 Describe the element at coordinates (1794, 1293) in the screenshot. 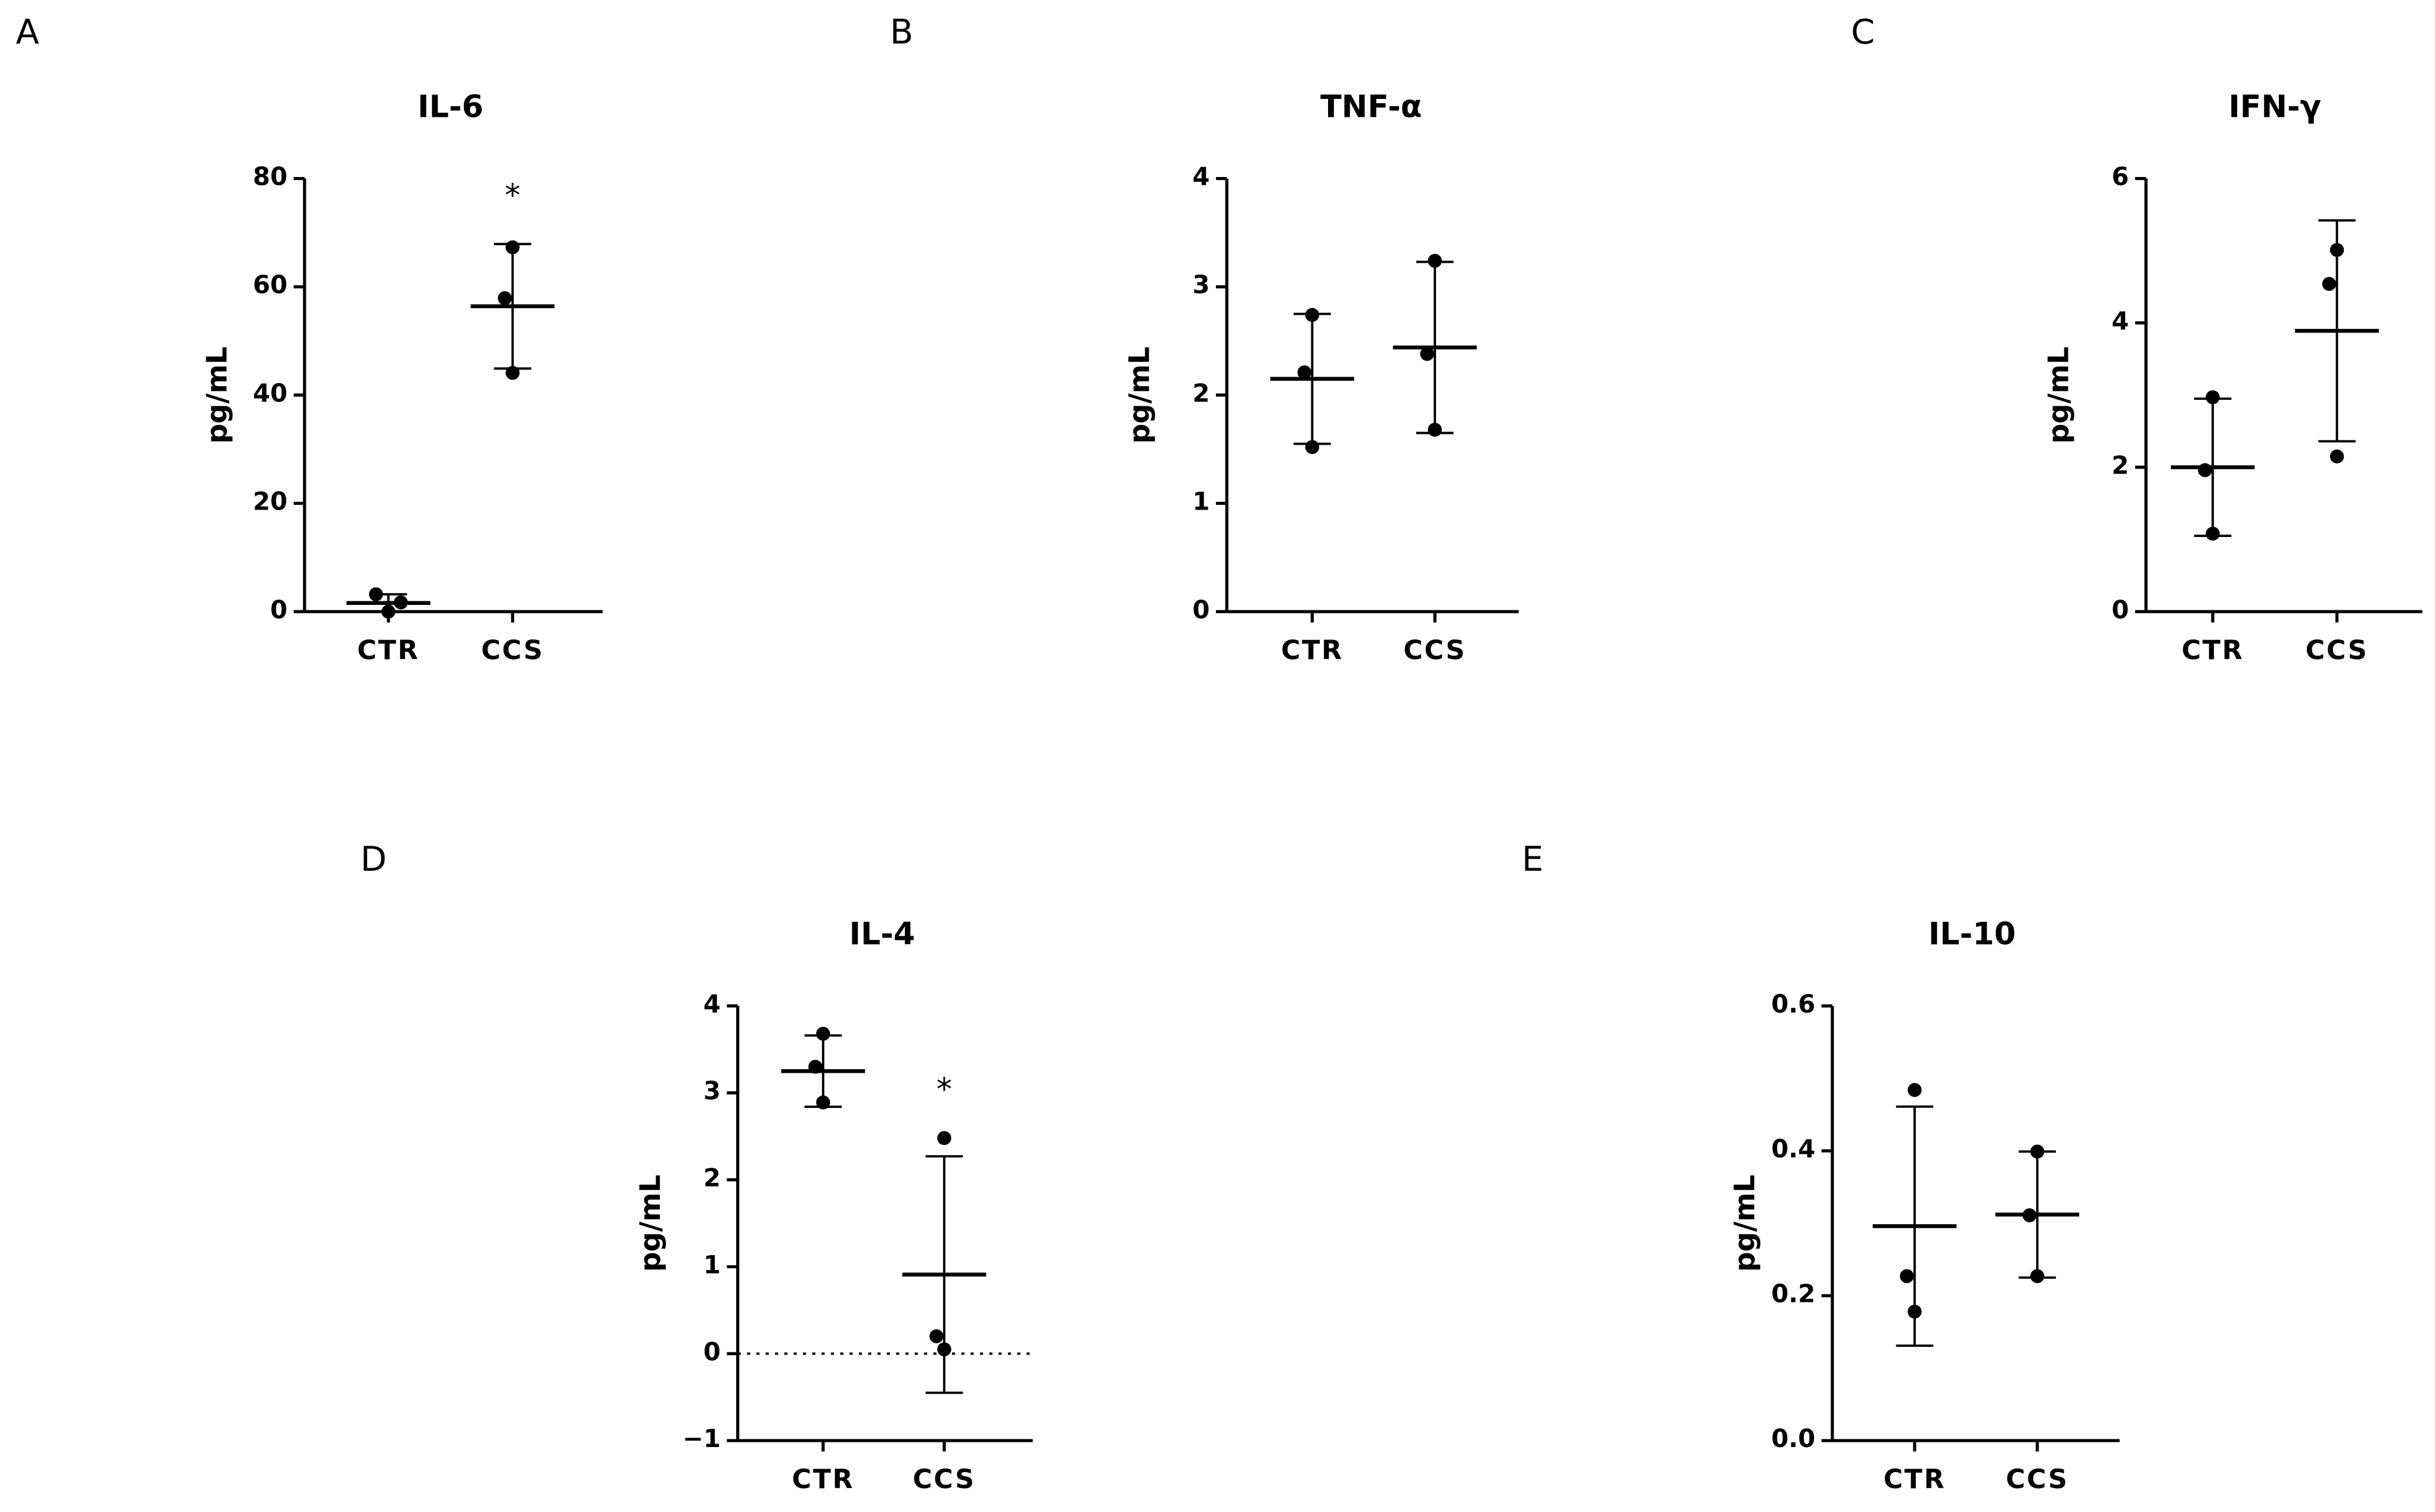

I see `y-tick-label: 0.2` at that location.